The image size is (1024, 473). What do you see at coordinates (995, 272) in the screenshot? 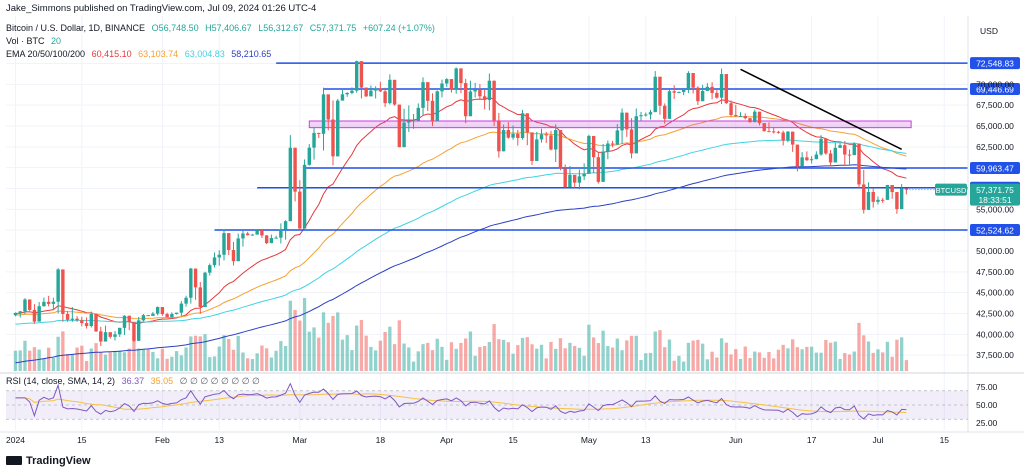
I see `price-tick-label: 47,500.00` at bounding box center [995, 272].